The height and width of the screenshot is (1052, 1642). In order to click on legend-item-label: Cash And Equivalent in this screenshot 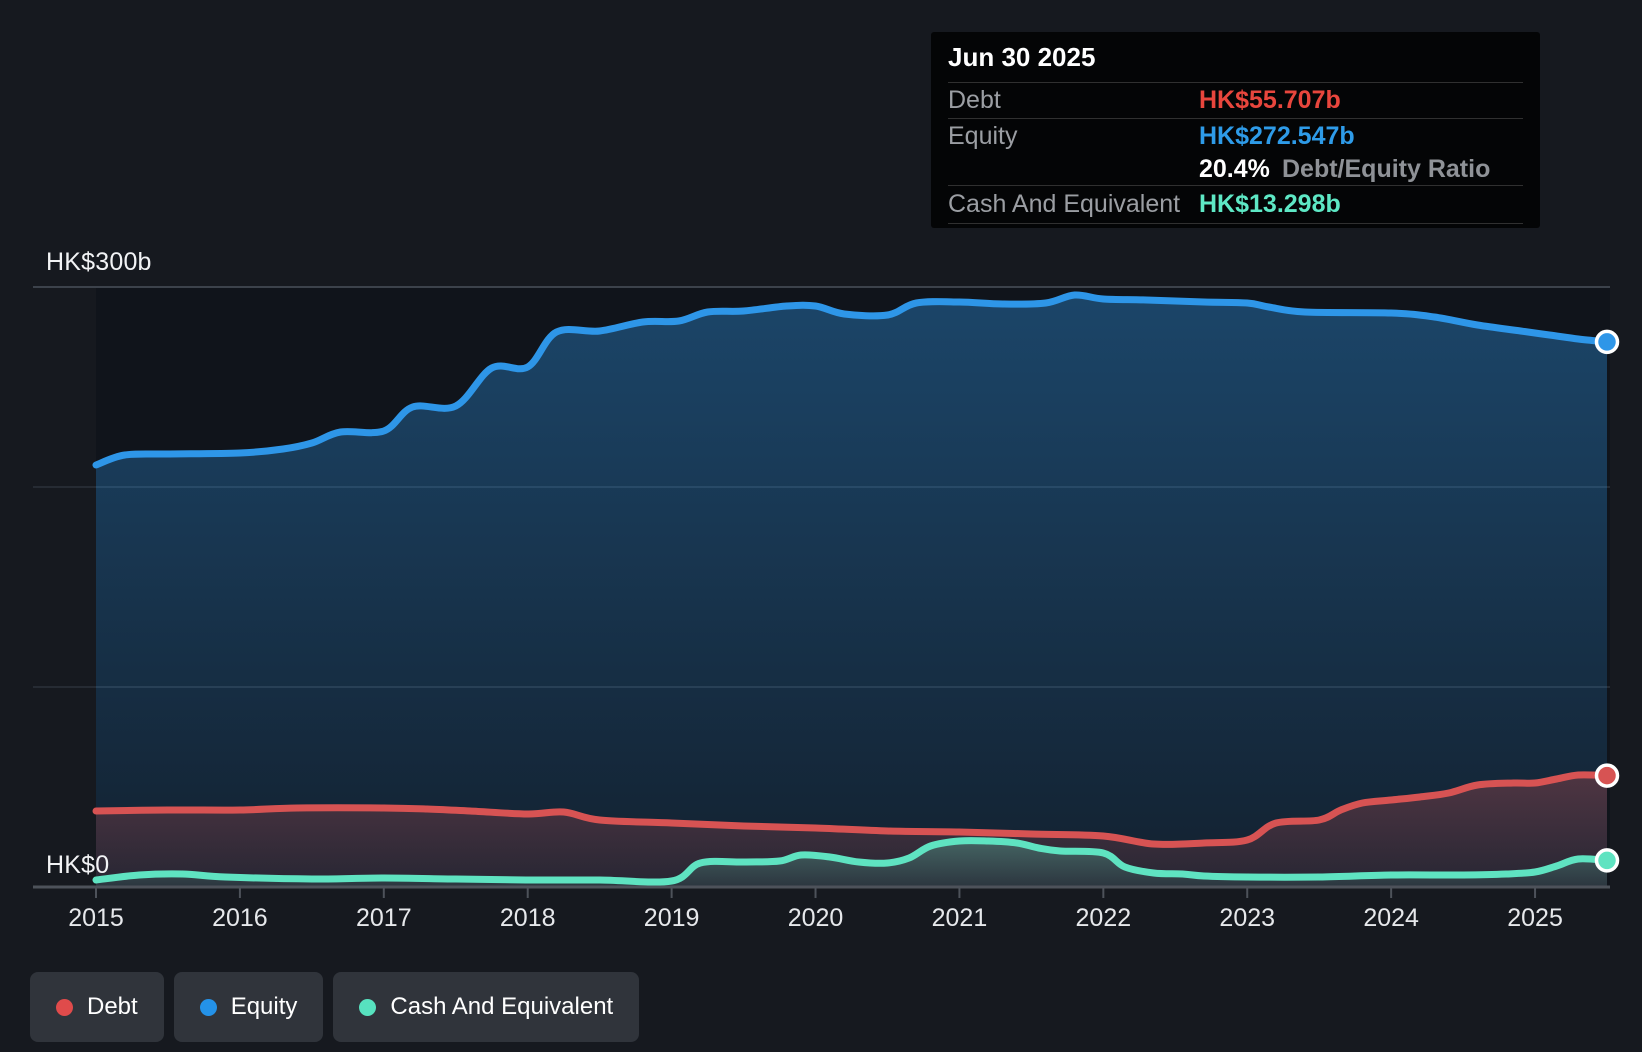, I will do `click(502, 1006)`.